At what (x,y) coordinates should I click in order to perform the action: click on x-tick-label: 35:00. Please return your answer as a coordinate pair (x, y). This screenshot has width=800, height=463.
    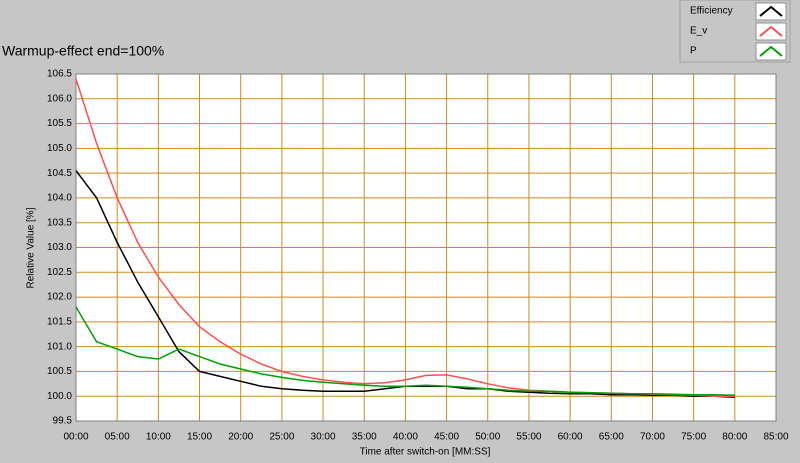
    Looking at the image, I should click on (364, 437).